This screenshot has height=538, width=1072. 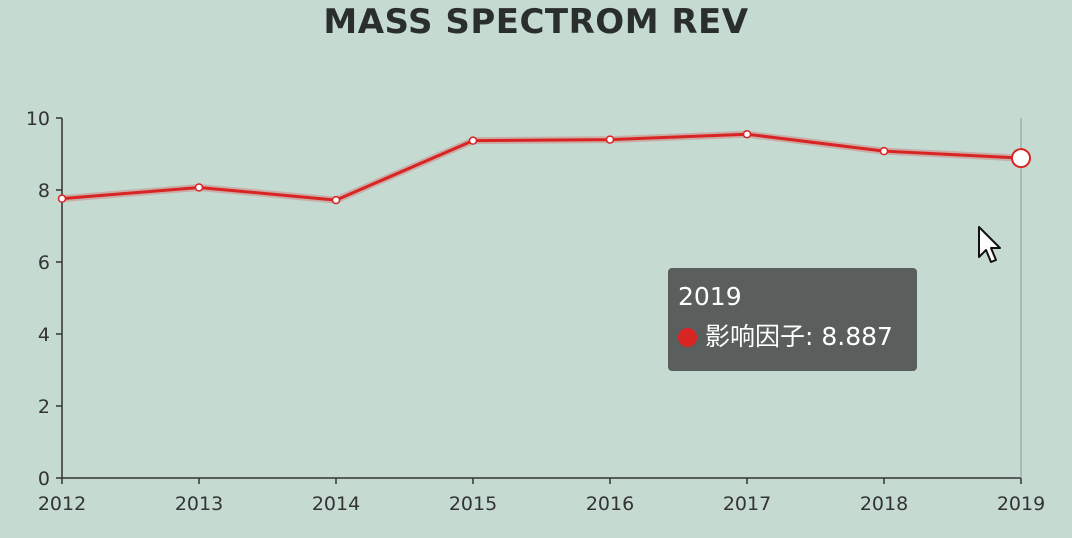 What do you see at coordinates (857, 336) in the screenshot?
I see `tooltip-value: 8.887` at bounding box center [857, 336].